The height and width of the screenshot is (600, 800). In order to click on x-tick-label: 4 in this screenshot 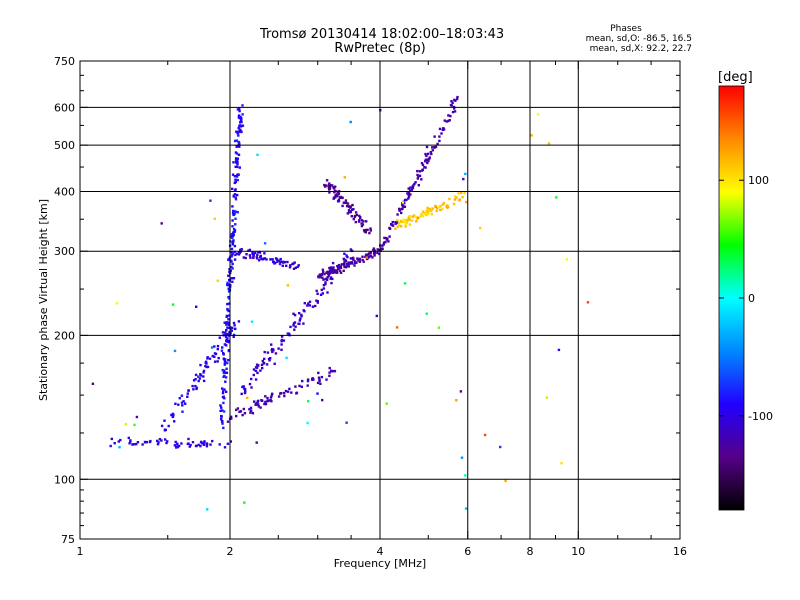, I will do `click(380, 551)`.